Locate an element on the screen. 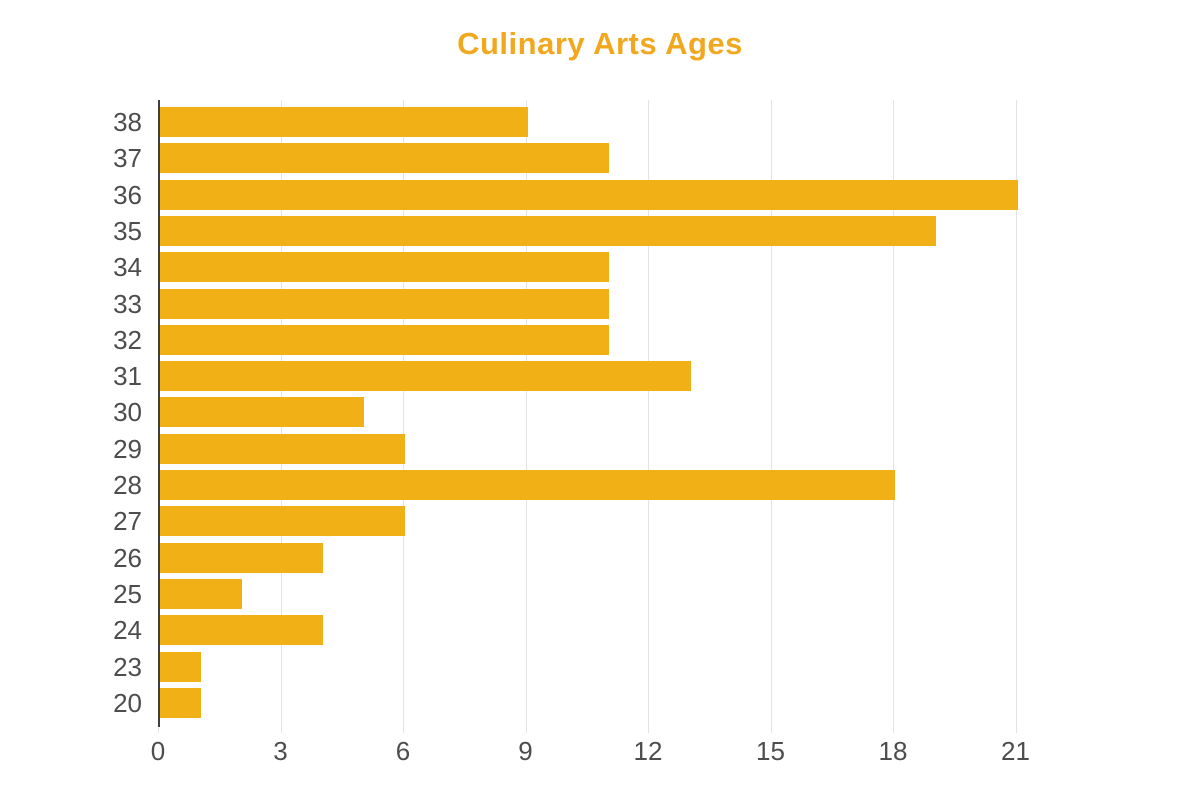 This screenshot has height=800, width=1200. y-axis-label-36: 36 is located at coordinates (127, 194).